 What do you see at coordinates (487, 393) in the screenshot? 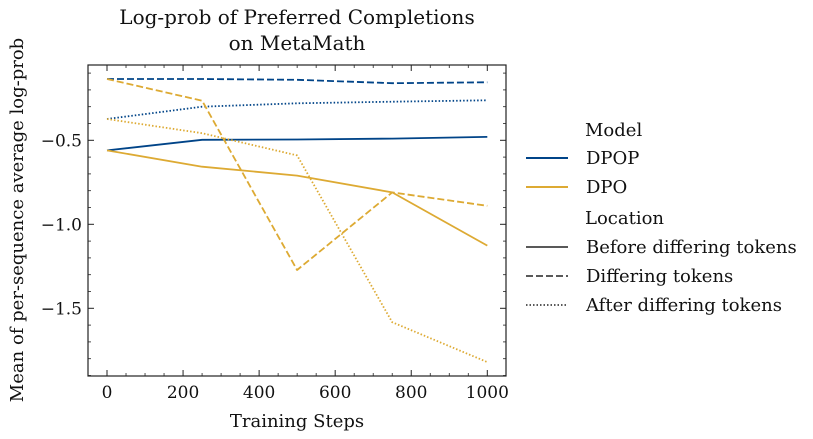
I see `x-tick-label: 1000` at bounding box center [487, 393].